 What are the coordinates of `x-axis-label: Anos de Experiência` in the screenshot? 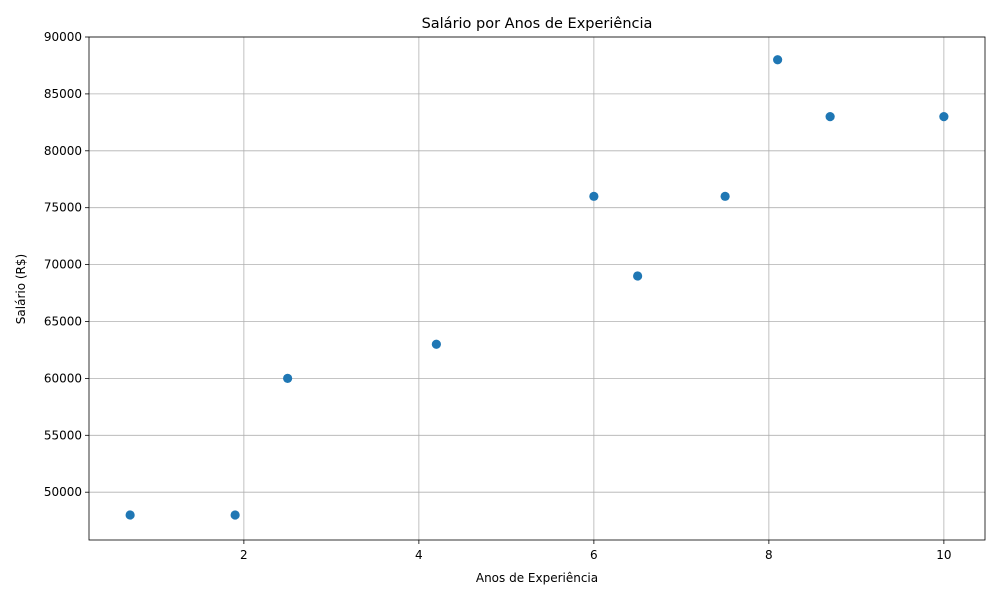 It's located at (537, 578).